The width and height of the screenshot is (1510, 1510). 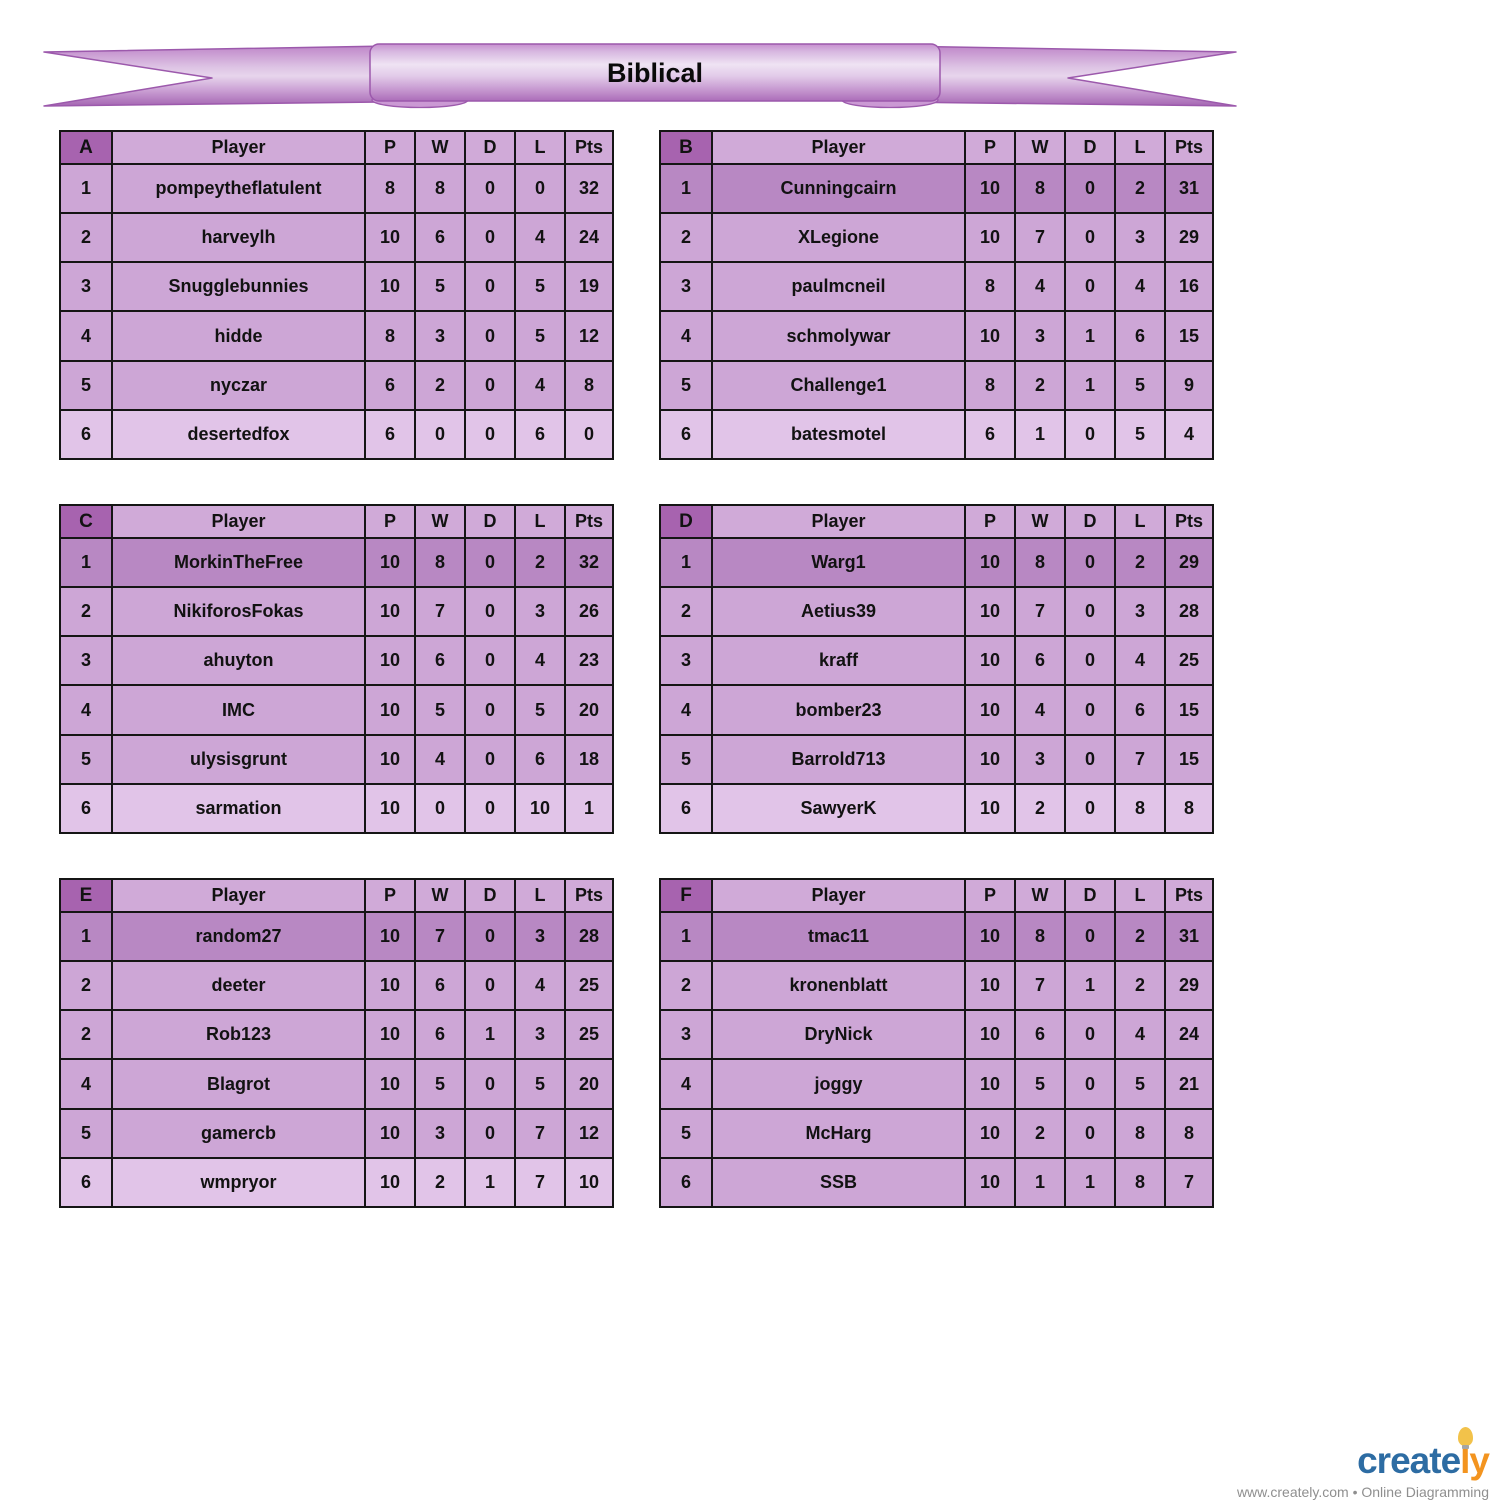 What do you see at coordinates (589, 1133) in the screenshot?
I see `stat-pts-cell: 12` at bounding box center [589, 1133].